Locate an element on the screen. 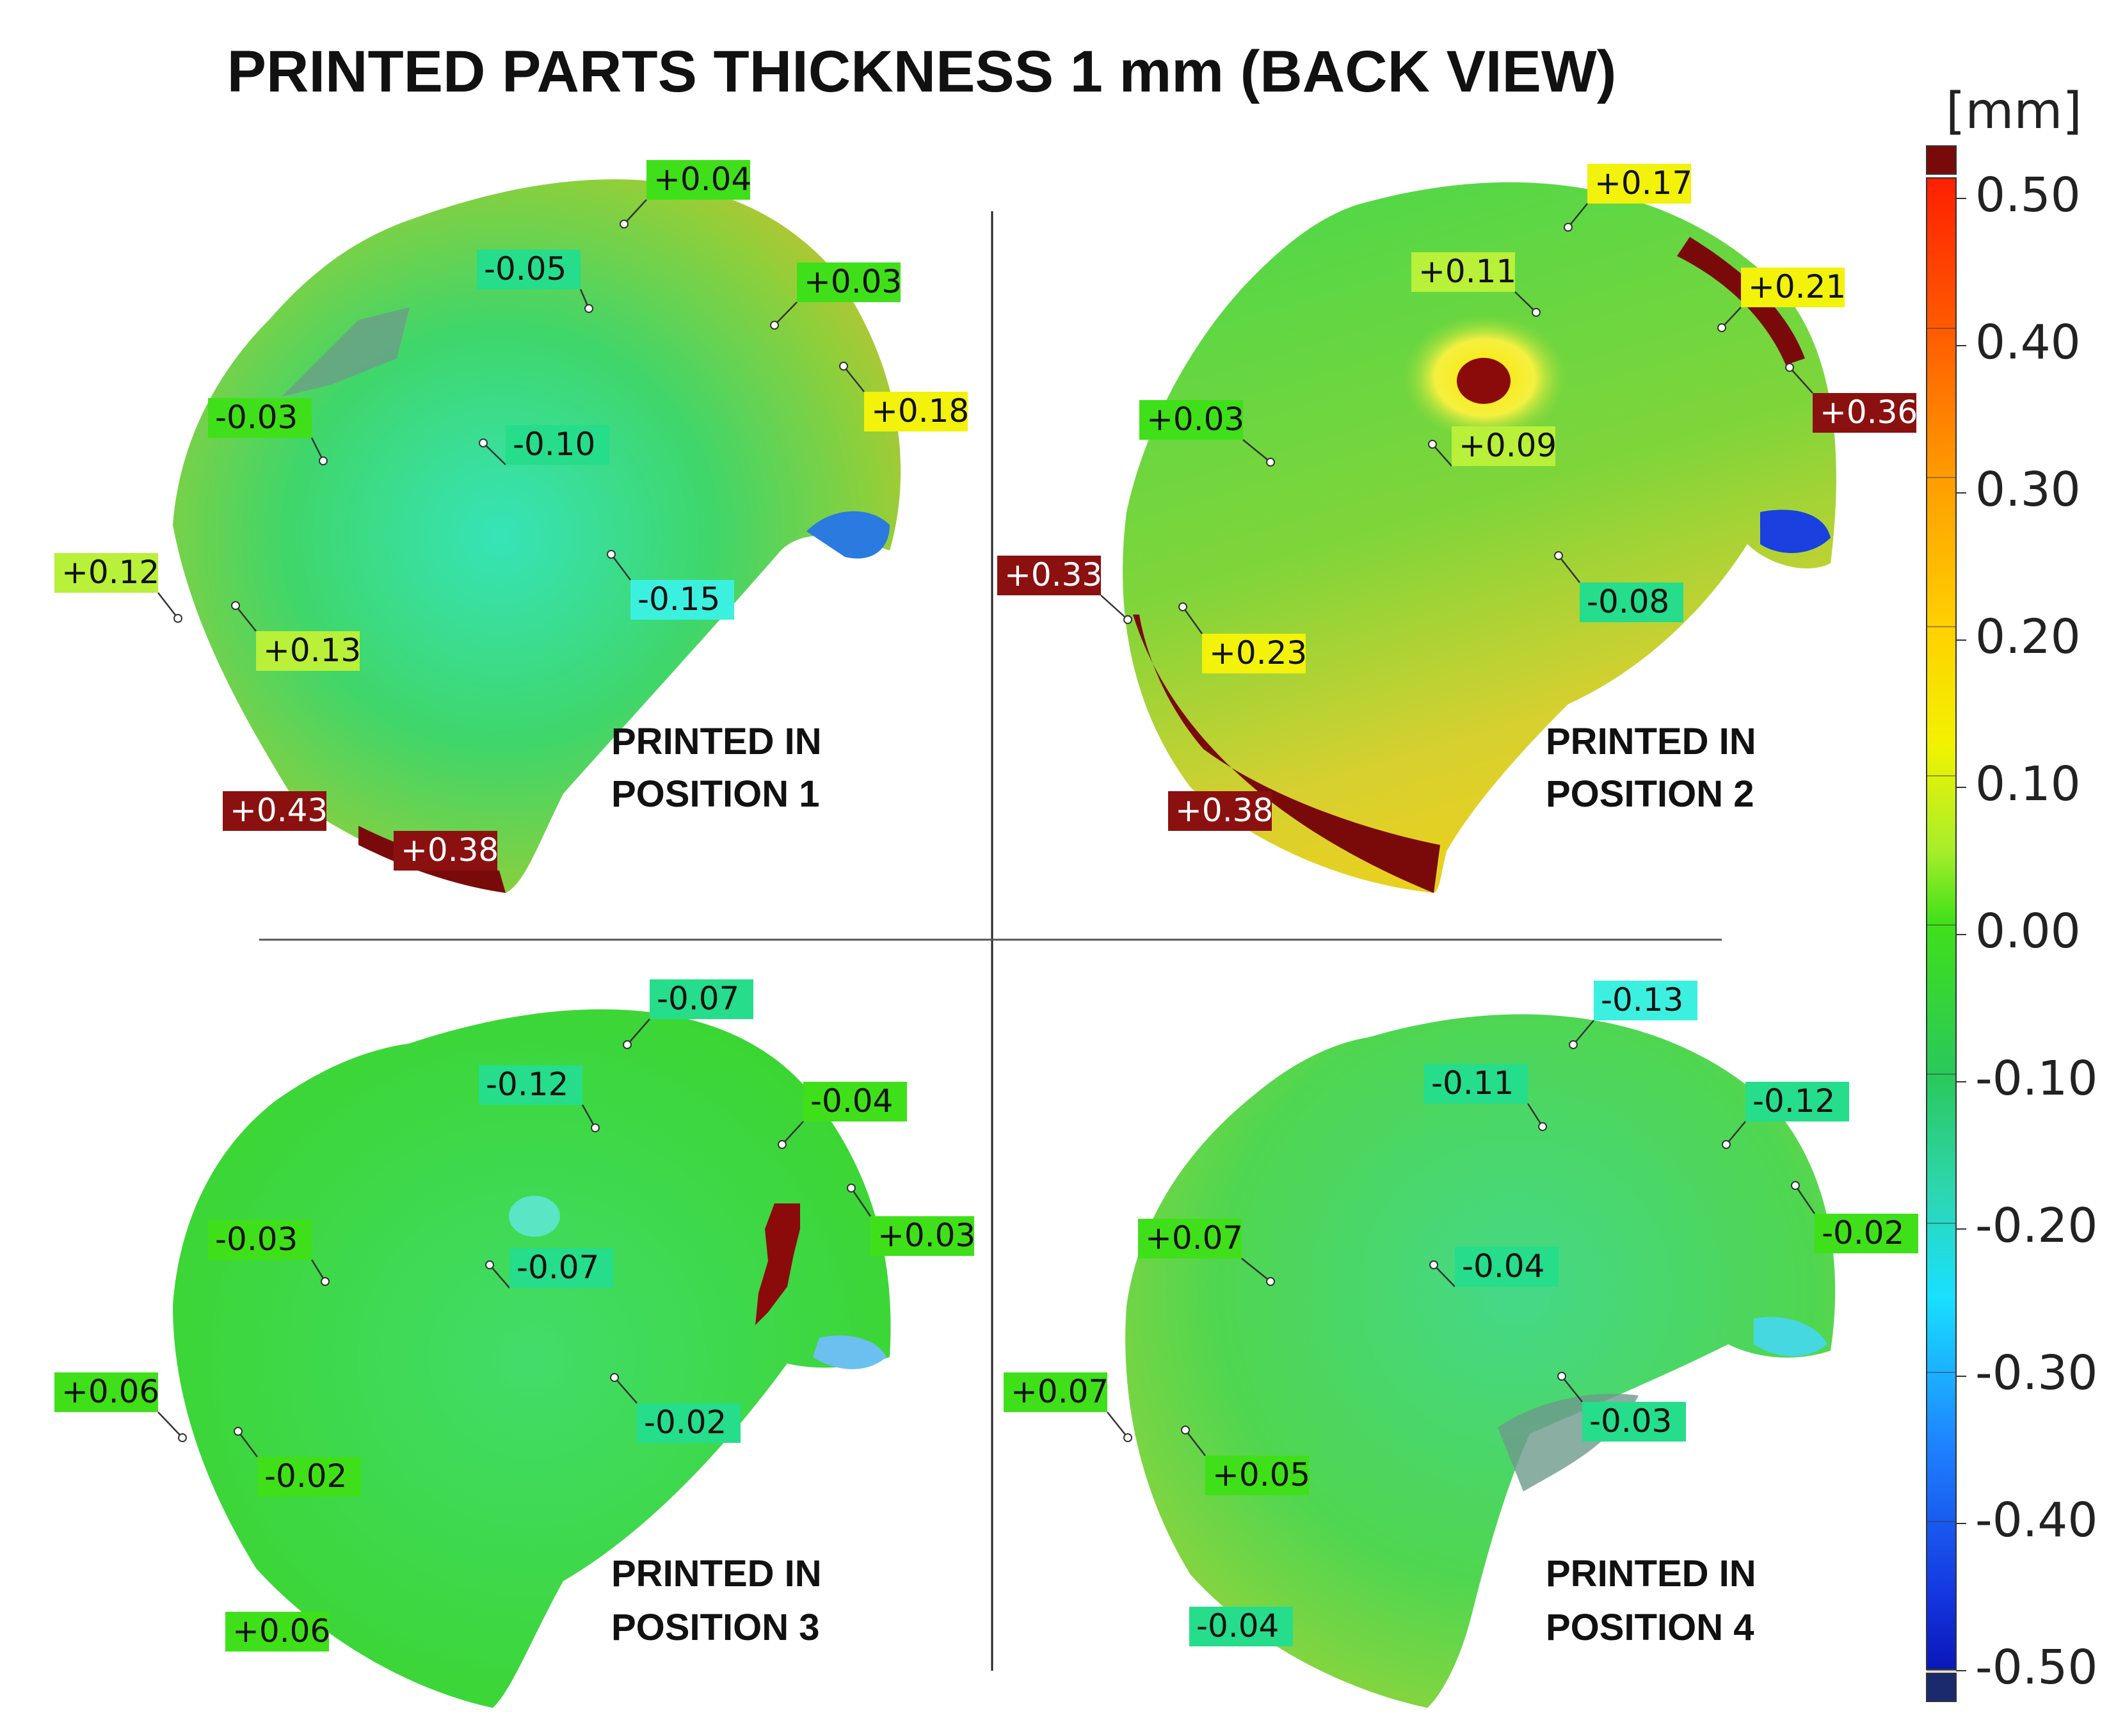 This screenshot has width=2125, height=1736. callout-value: +0.33 is located at coordinates (1053, 575).